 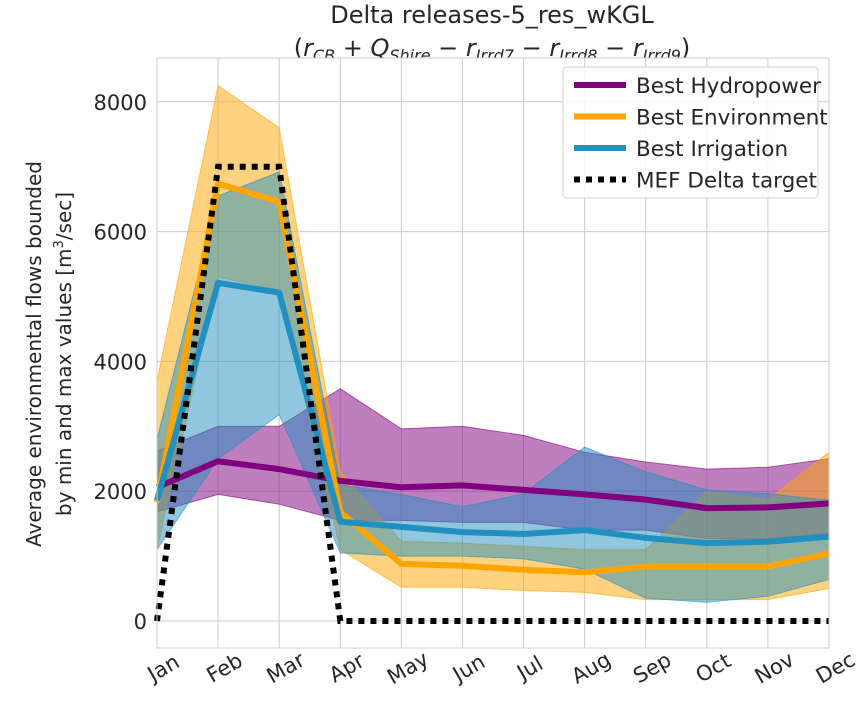 What do you see at coordinates (591, 667) in the screenshot?
I see `x-tick-label: Aug` at bounding box center [591, 667].